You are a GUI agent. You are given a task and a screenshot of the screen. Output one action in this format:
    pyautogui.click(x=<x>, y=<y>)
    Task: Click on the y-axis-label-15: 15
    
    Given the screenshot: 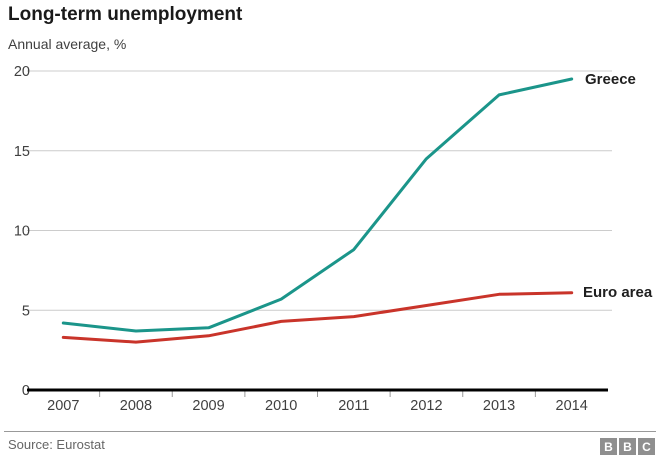 What is the action you would take?
    pyautogui.click(x=22, y=152)
    